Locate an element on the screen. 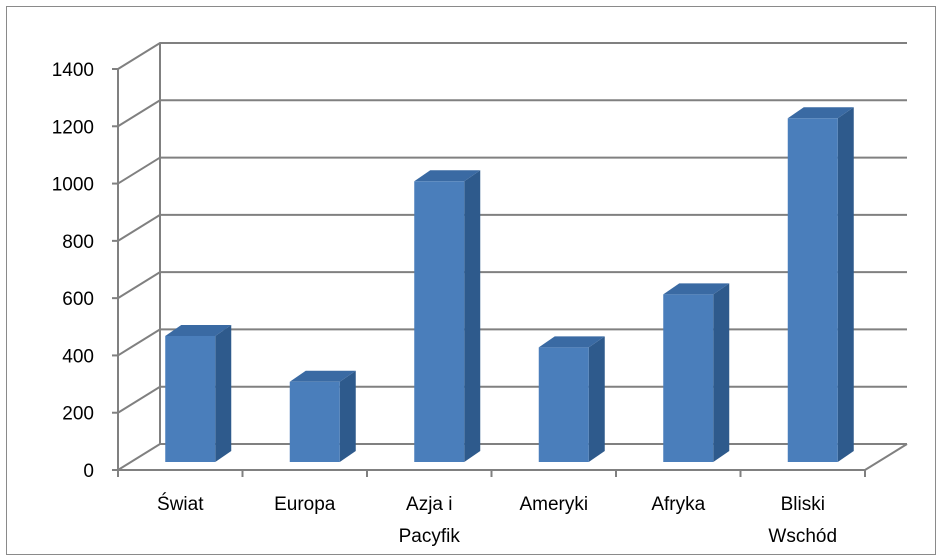  y-tick-label: 1000 is located at coordinates (73, 185).